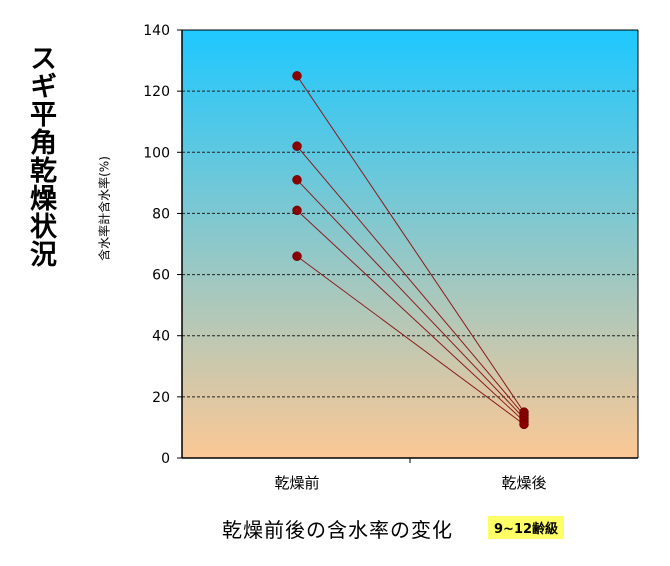 The width and height of the screenshot is (670, 566). What do you see at coordinates (161, 337) in the screenshot?
I see `y-tick-label-40: 40` at bounding box center [161, 337].